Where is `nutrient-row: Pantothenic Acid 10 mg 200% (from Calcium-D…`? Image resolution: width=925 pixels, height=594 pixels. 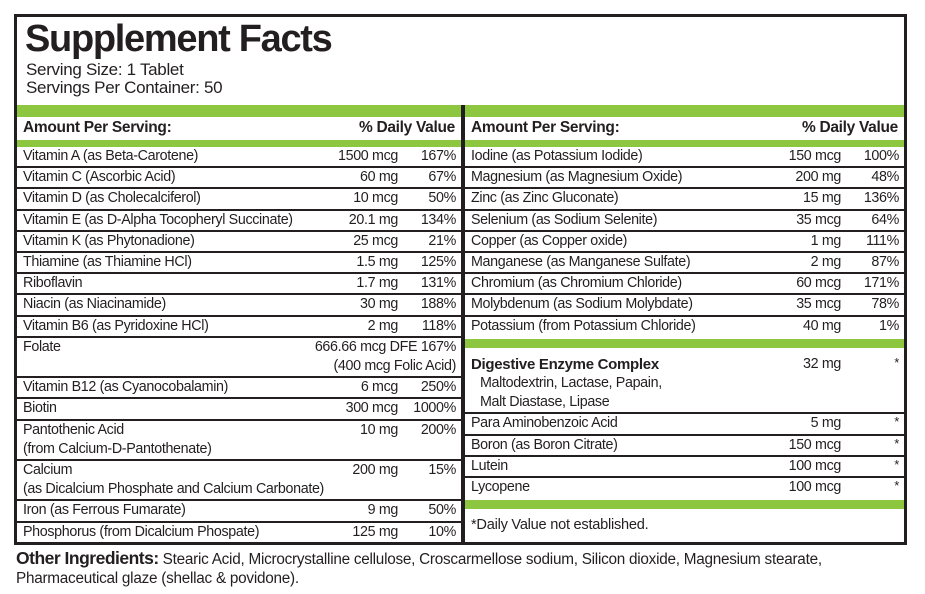
nutrient-row: Pantothenic Acid 10 mg 200% (from Calcium-D… is located at coordinates (239, 441).